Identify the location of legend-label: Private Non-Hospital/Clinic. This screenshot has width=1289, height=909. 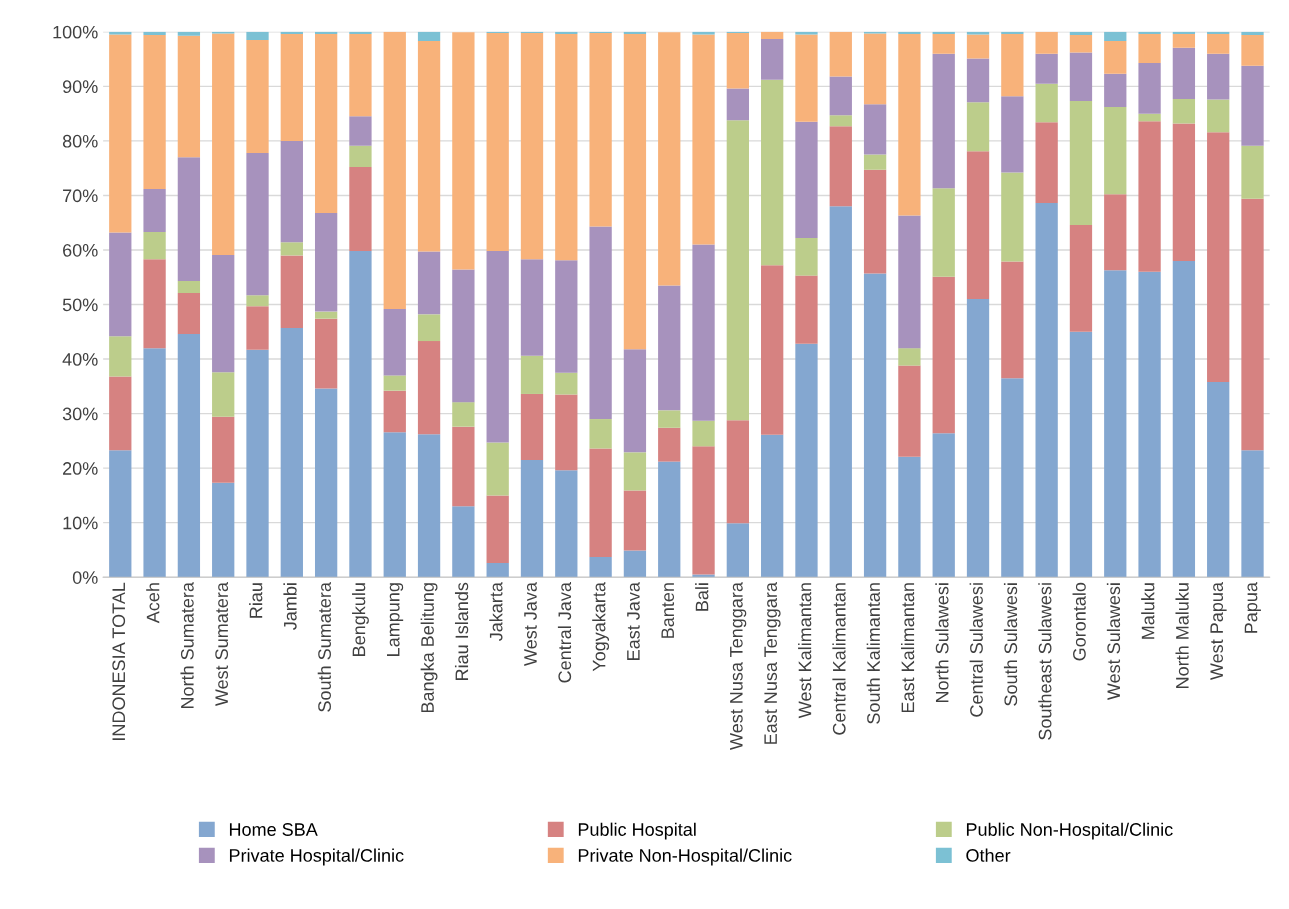
(685, 857).